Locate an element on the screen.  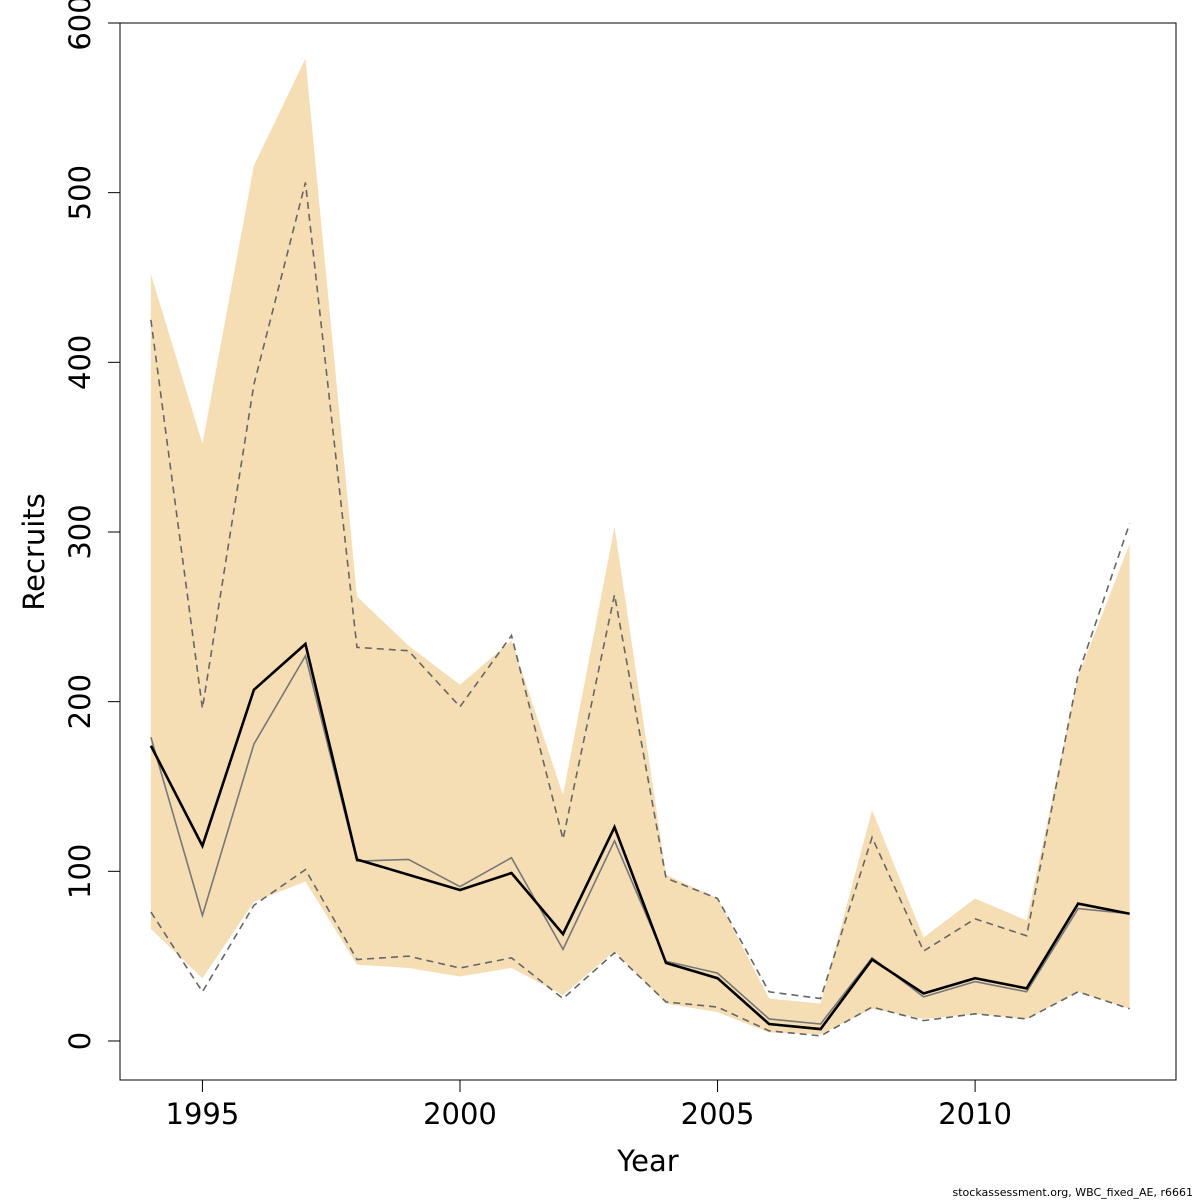
series-line-dashed-gray-lower is located at coordinates (640, 952).